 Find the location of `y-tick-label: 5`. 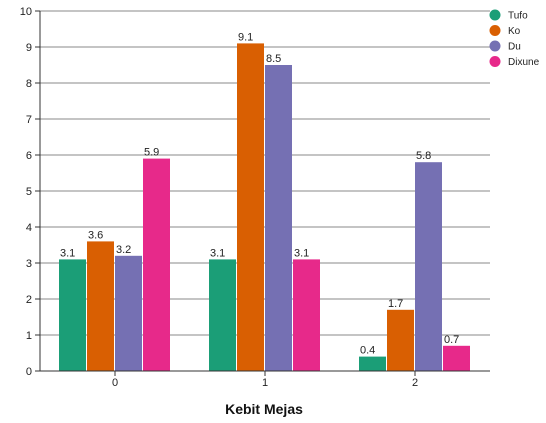

y-tick-label: 5 is located at coordinates (29, 192).